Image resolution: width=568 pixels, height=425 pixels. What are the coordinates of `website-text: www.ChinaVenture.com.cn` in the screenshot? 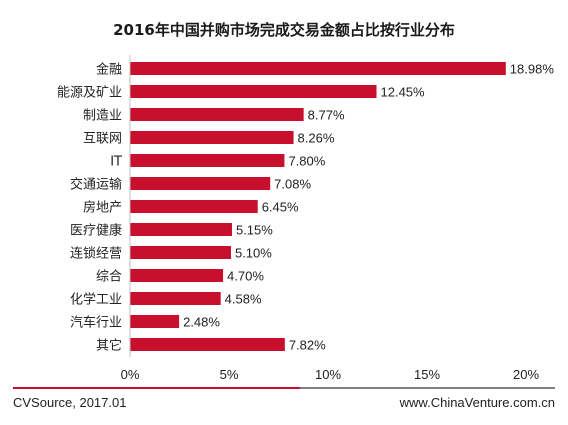 It's located at (477, 402).